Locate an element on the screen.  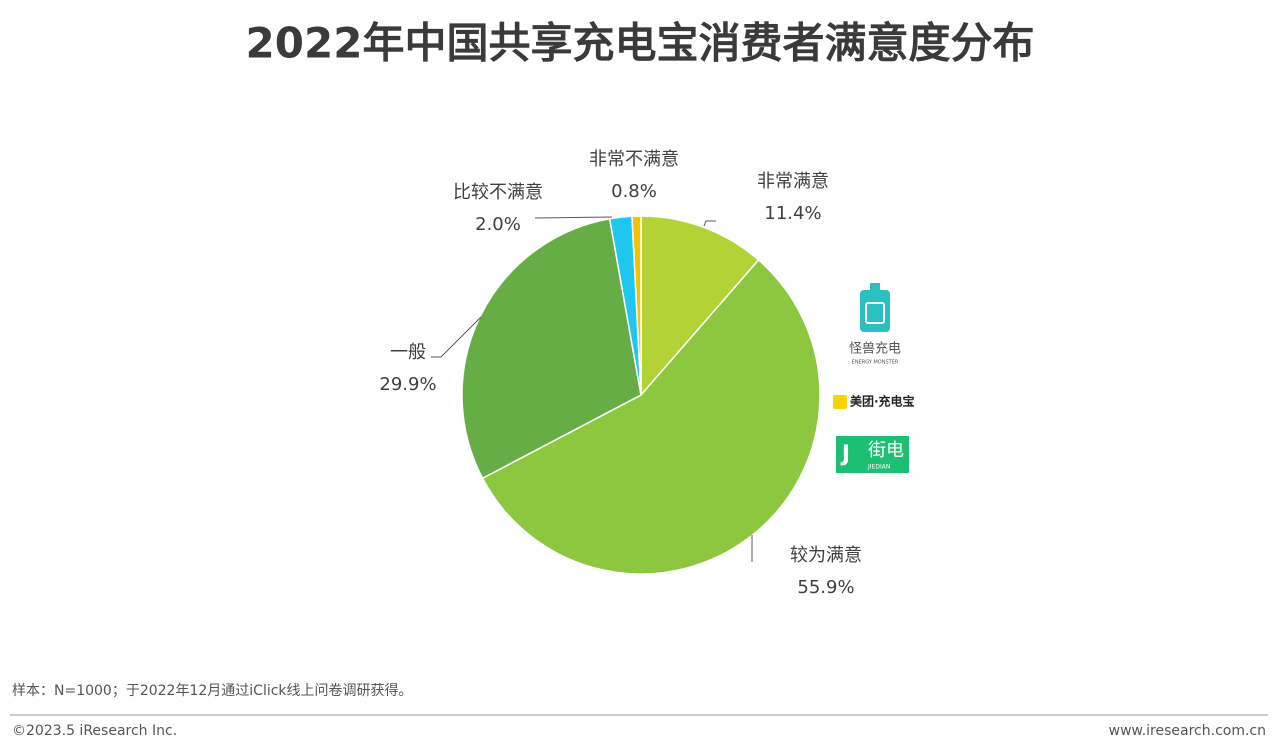
category-label: 非常满意 is located at coordinates (793, 181).